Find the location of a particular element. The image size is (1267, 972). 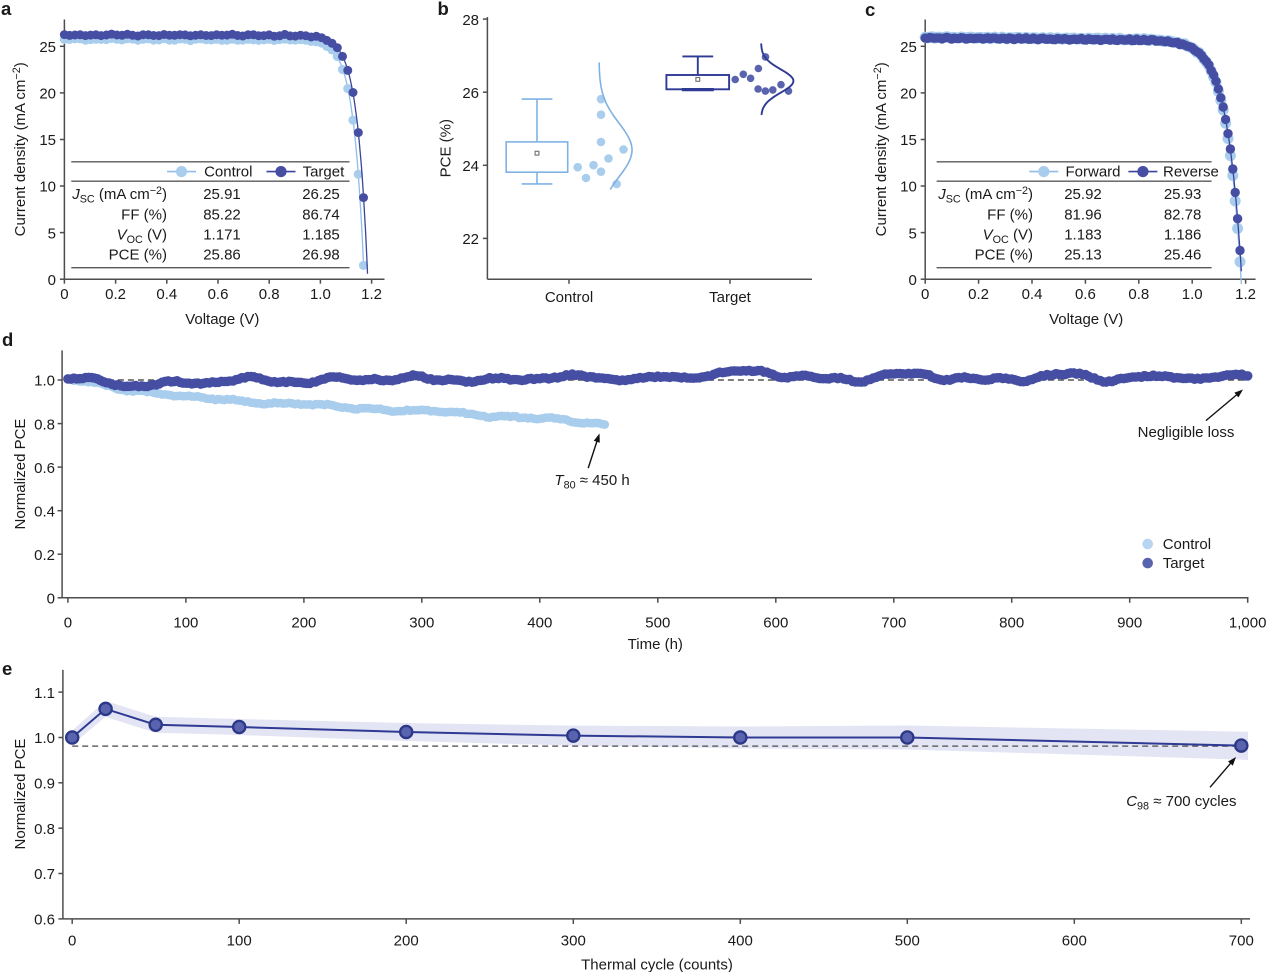

svg-text: VOC (V) is located at coordinates (1008, 237).